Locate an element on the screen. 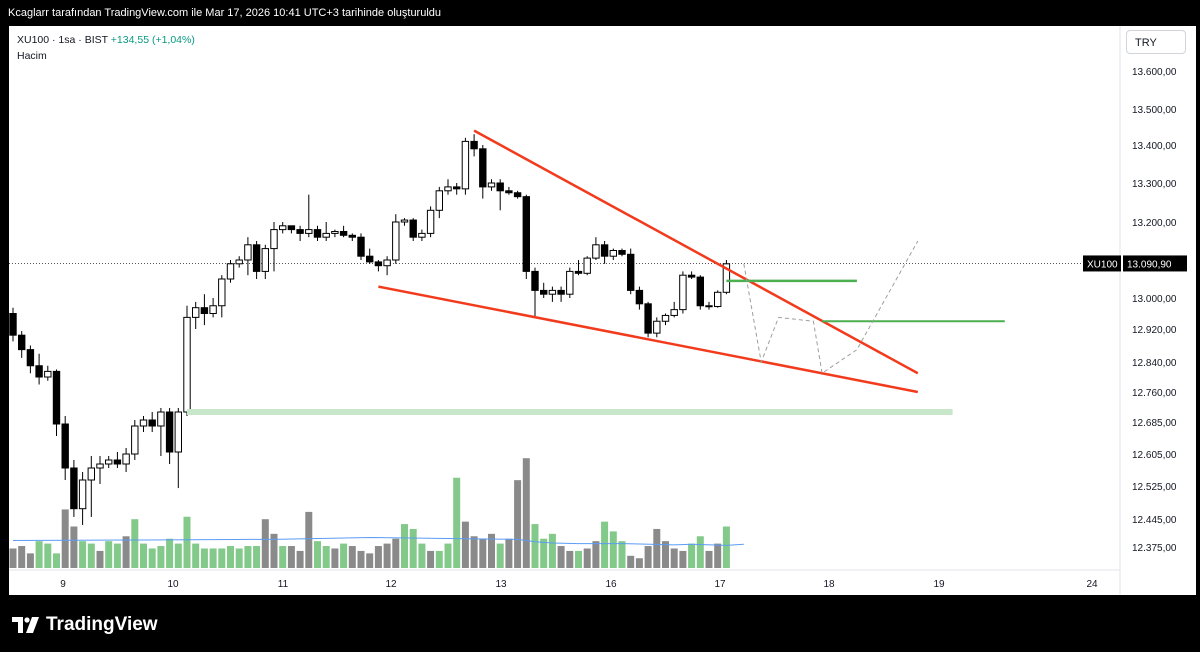 Image resolution: width=1200 pixels, height=652 pixels. price-tick-label: 12.525,00 is located at coordinates (1154, 487).